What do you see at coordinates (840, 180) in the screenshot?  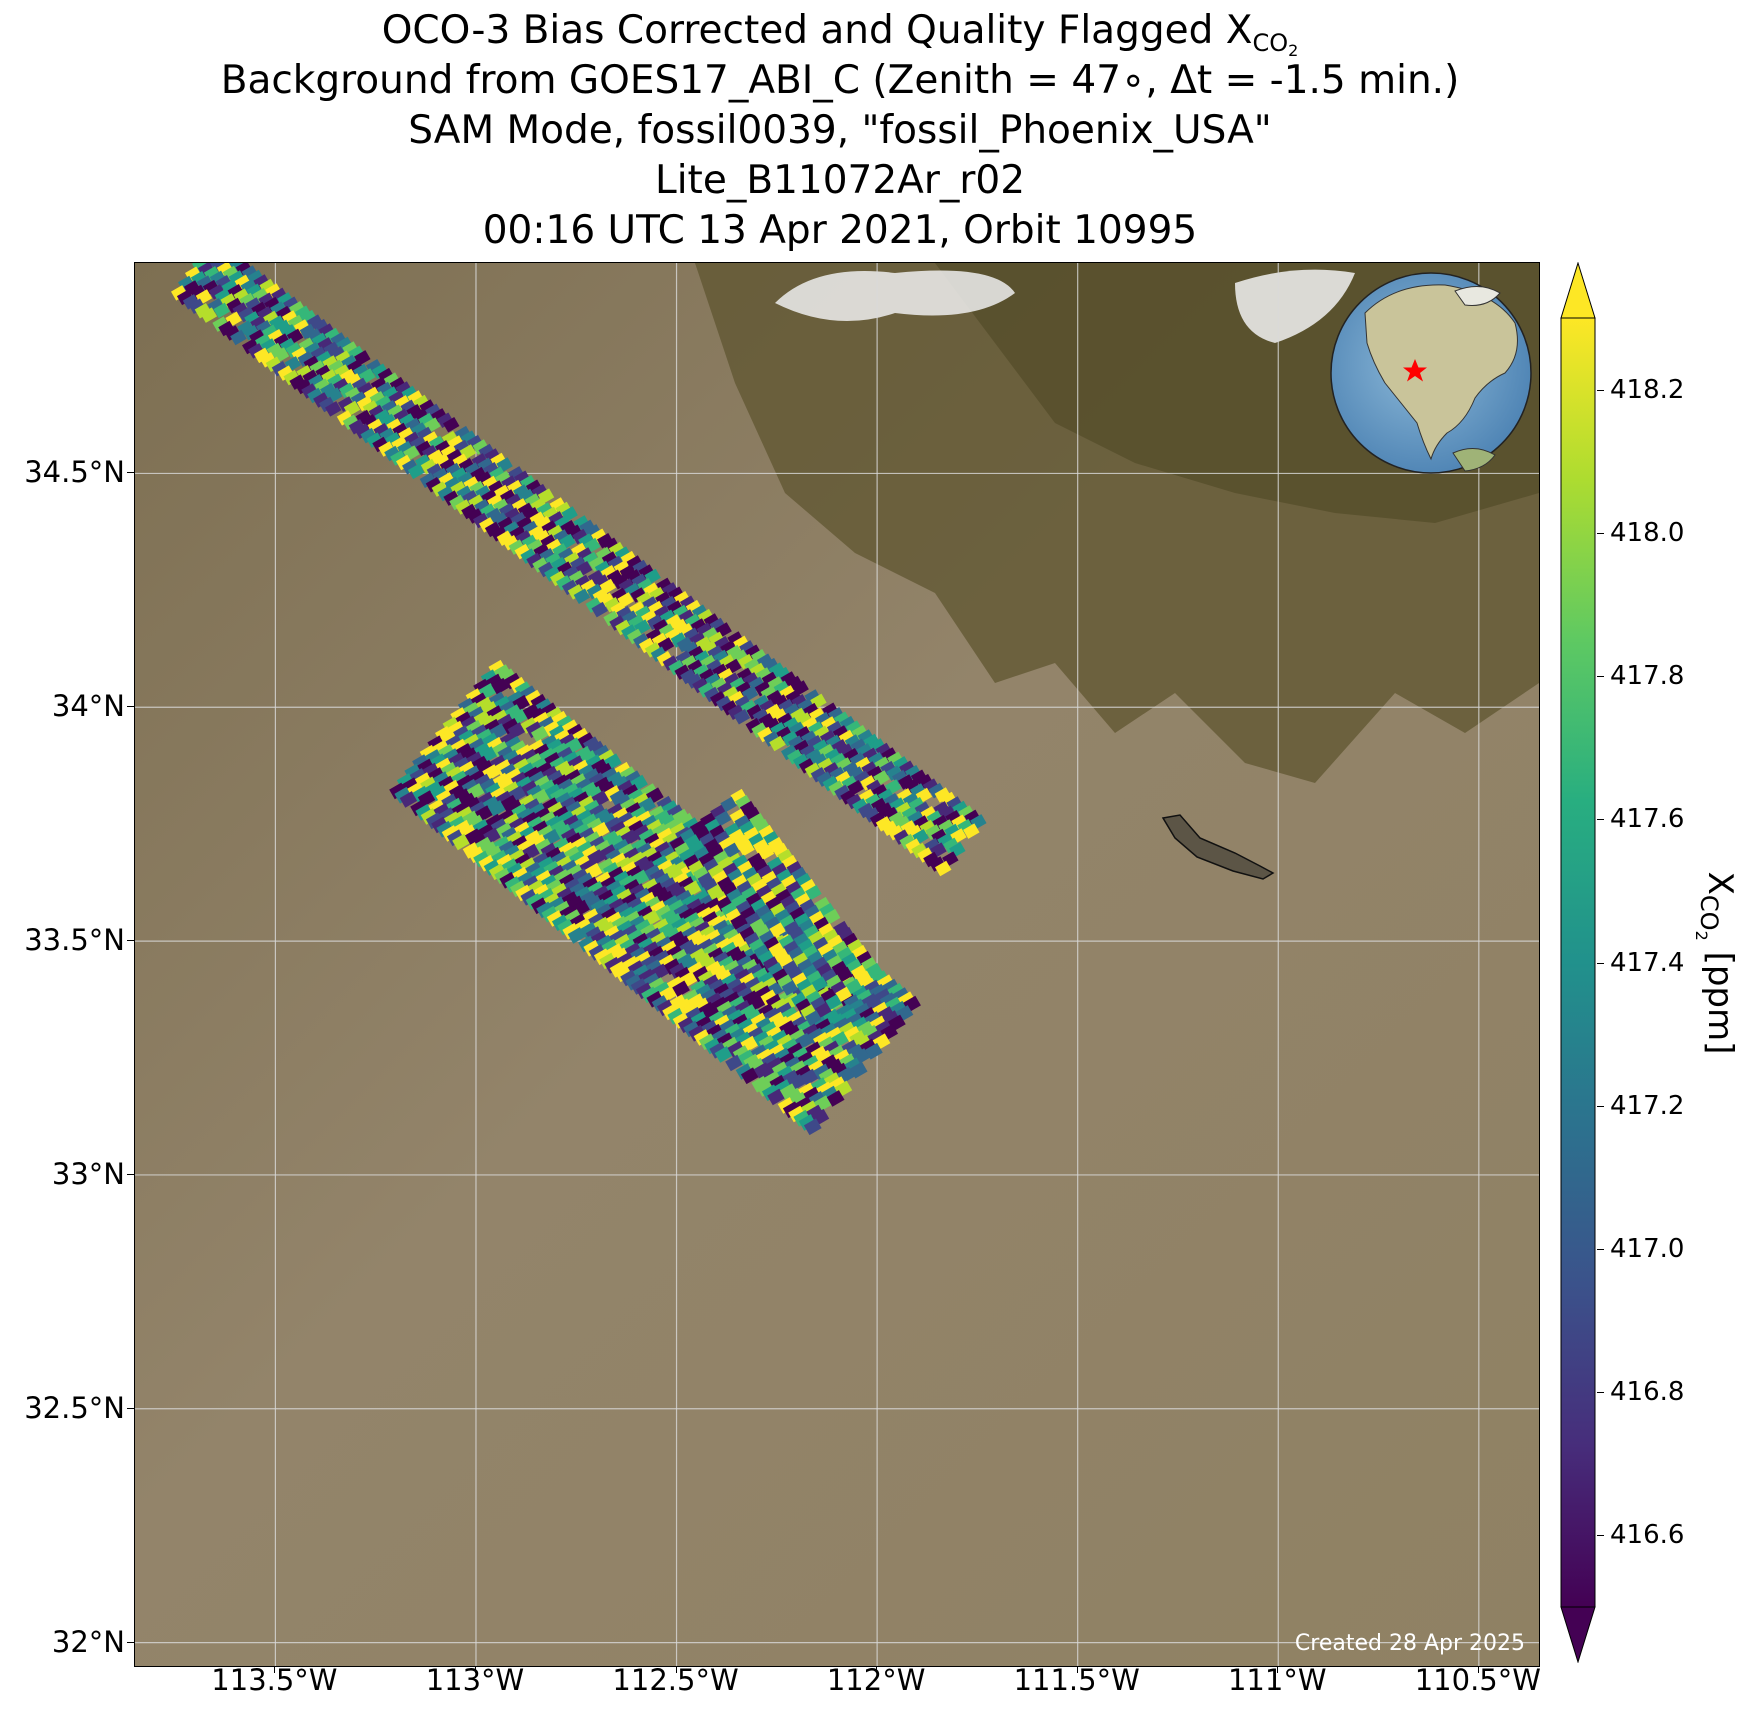 I see `title-line-4: Lite_B11072Ar_r02` at bounding box center [840, 180].